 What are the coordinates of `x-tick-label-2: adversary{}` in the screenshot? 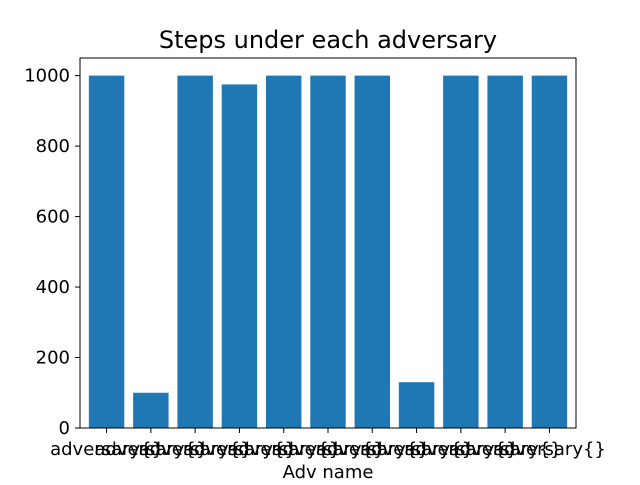 It's located at (195, 449).